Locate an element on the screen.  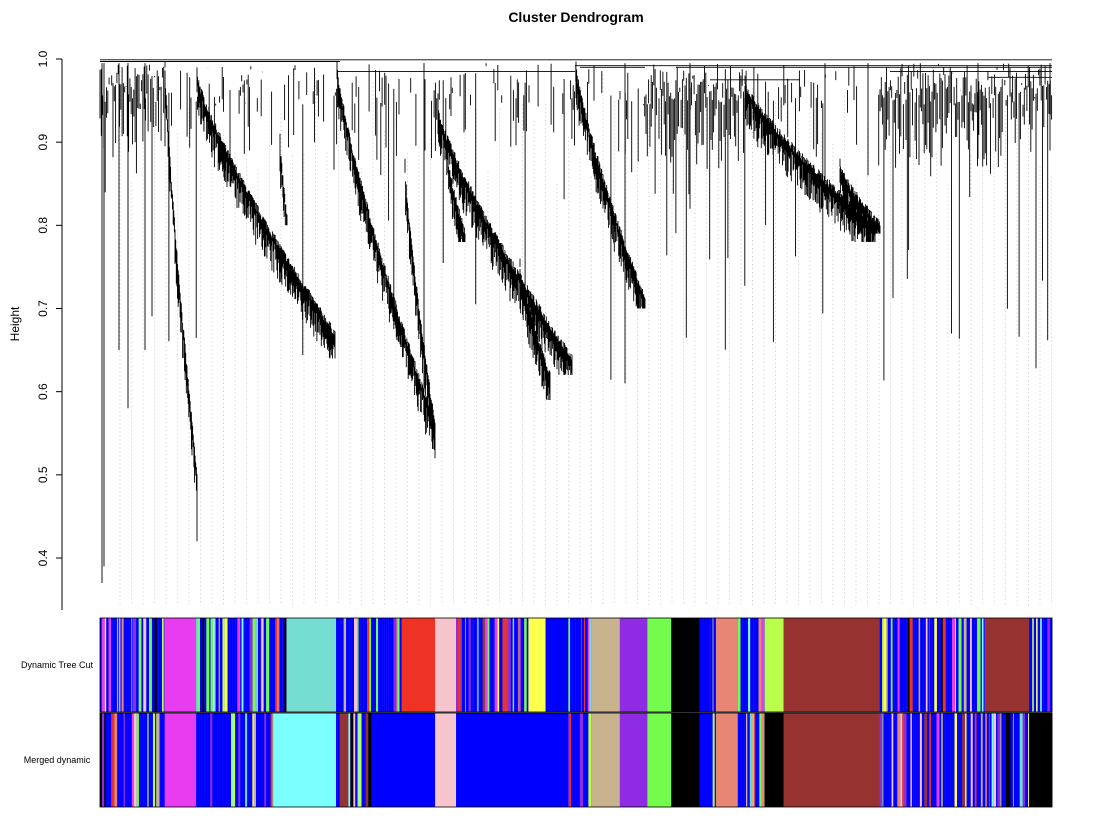
y-axis: 0.4 0.5 0.6 0.7 0.8 0.9 1.0 is located at coordinates (49, 330).